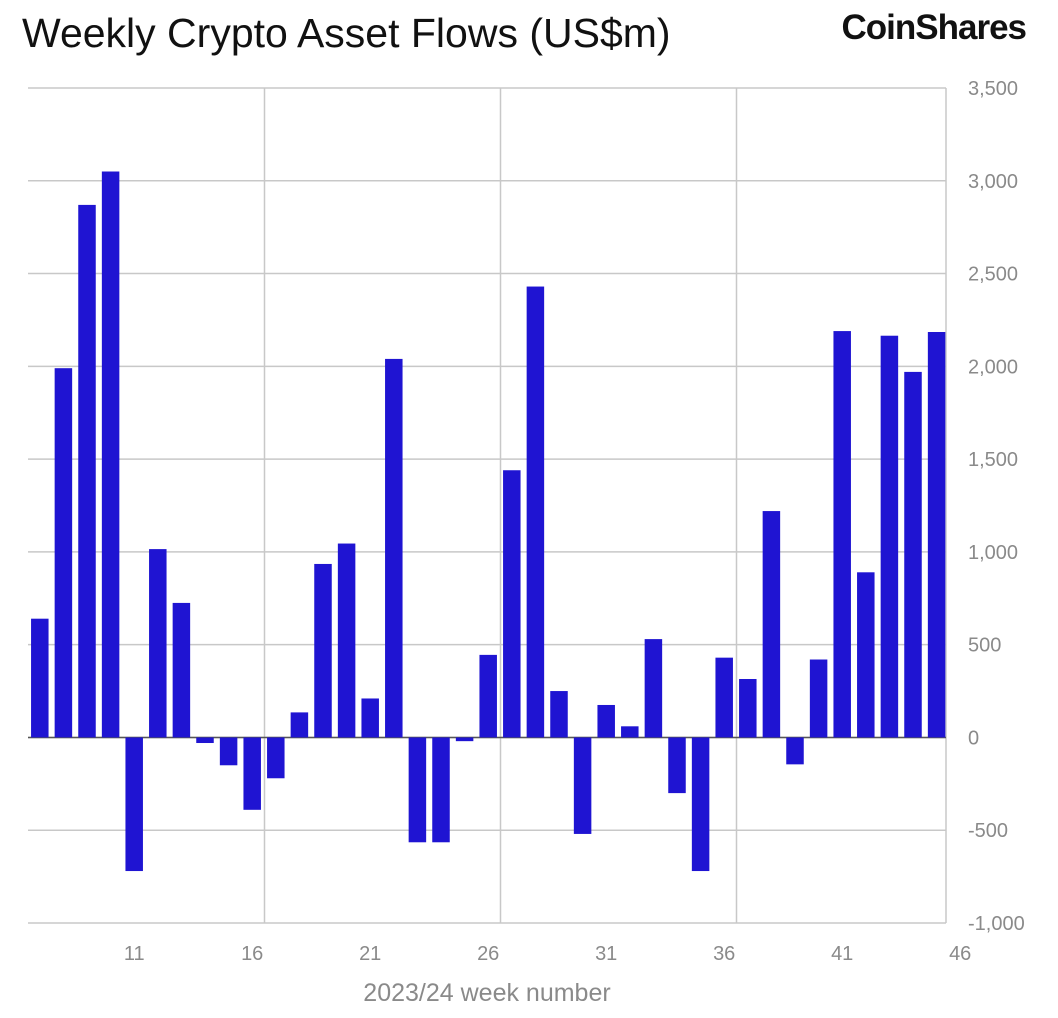 This screenshot has width=1058, height=1018. I want to click on y-tick-label: 2,000, so click(993, 367).